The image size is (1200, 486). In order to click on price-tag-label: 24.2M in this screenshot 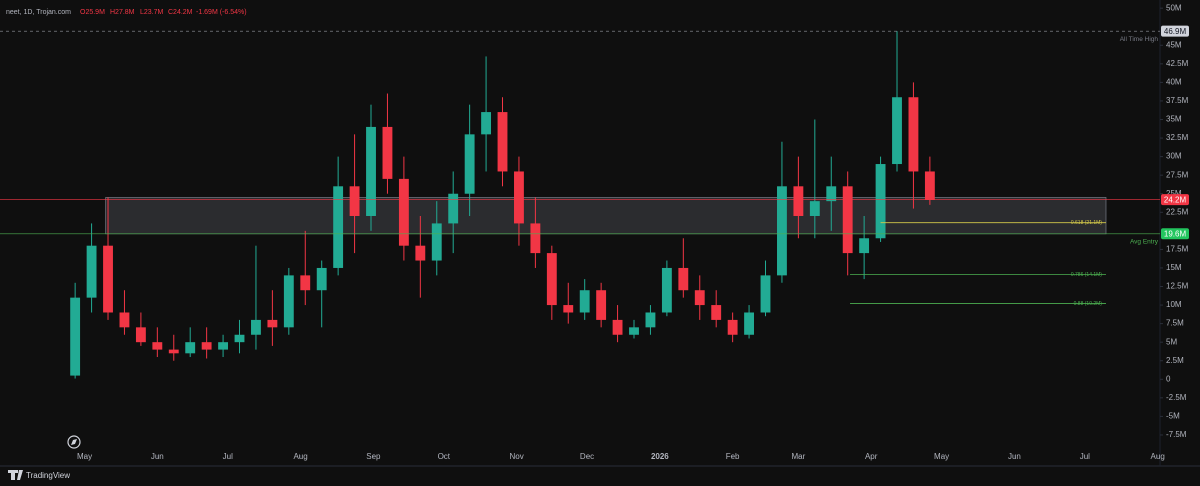, I will do `click(1175, 199)`.